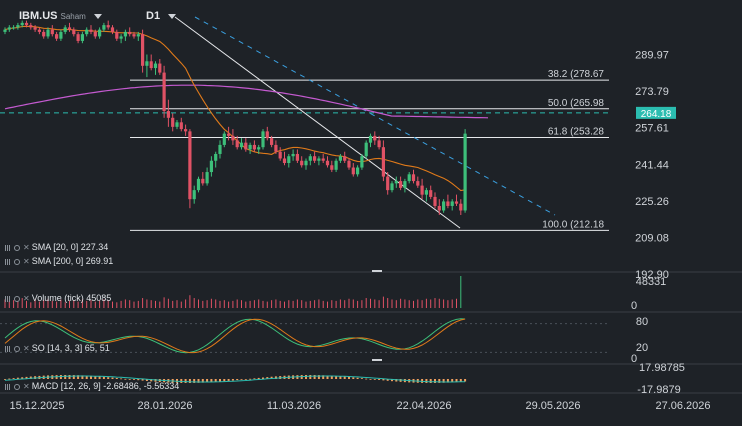  I want to click on so-legend: ✕ SO [14, 3, 3] 65, 51, so click(57, 348).